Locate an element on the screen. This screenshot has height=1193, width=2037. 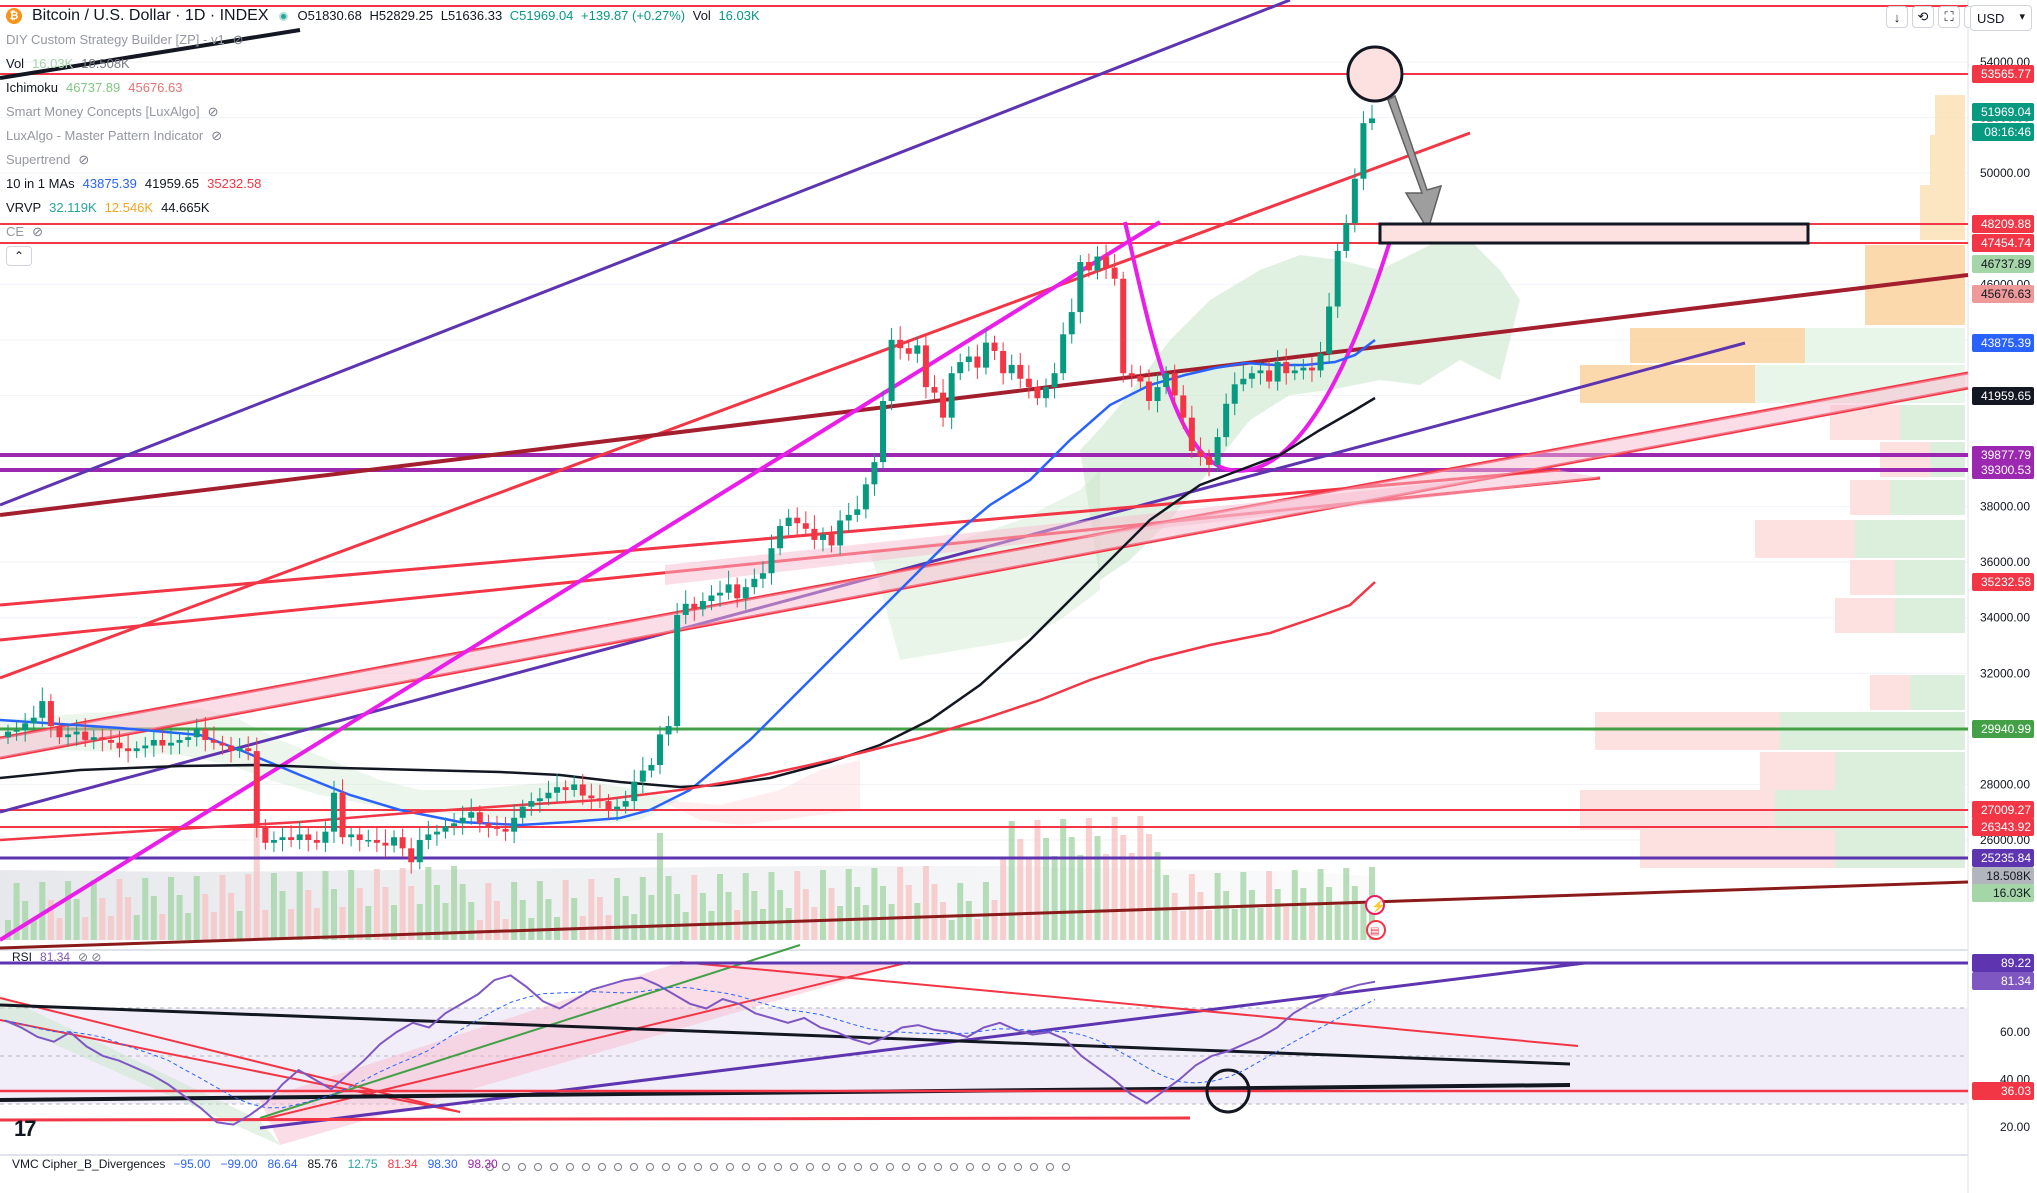
price-axis-label: 41959.65 is located at coordinates (2003, 396).